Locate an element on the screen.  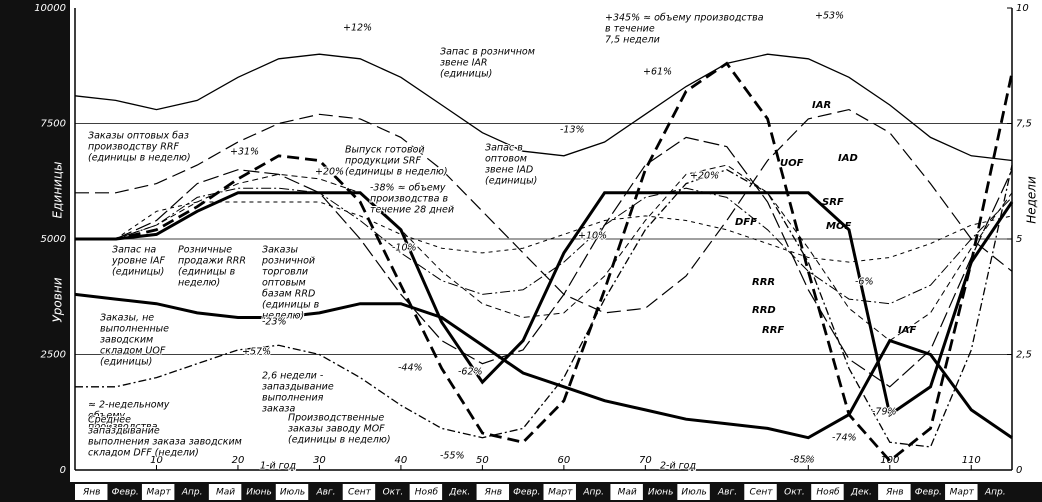
annotation: +345% ≈ объему производства is located at coordinates (684, 18).